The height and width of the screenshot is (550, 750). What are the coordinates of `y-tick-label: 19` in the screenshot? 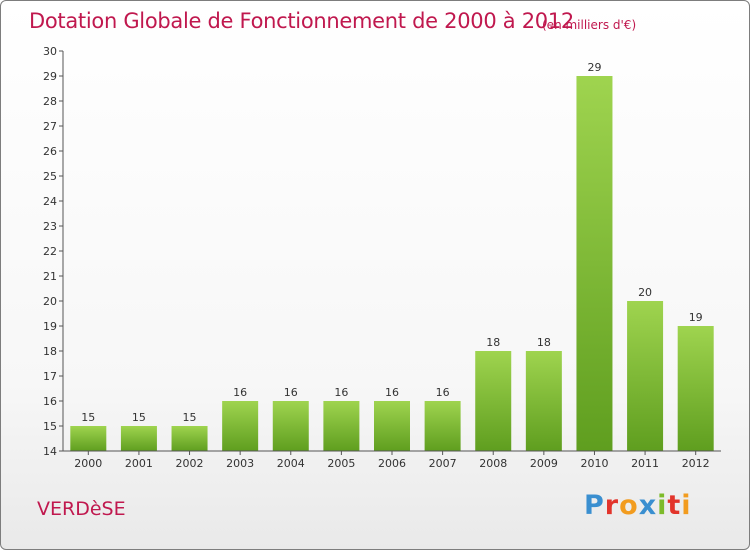 It's located at (50, 326).